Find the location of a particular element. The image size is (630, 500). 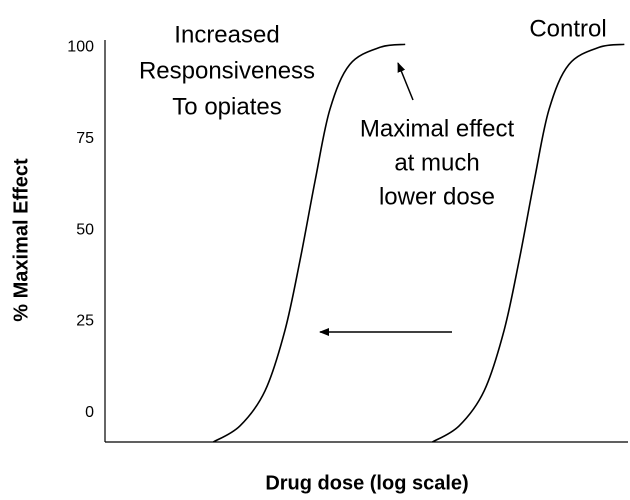

annotation: Responsiveness is located at coordinates (227, 70).